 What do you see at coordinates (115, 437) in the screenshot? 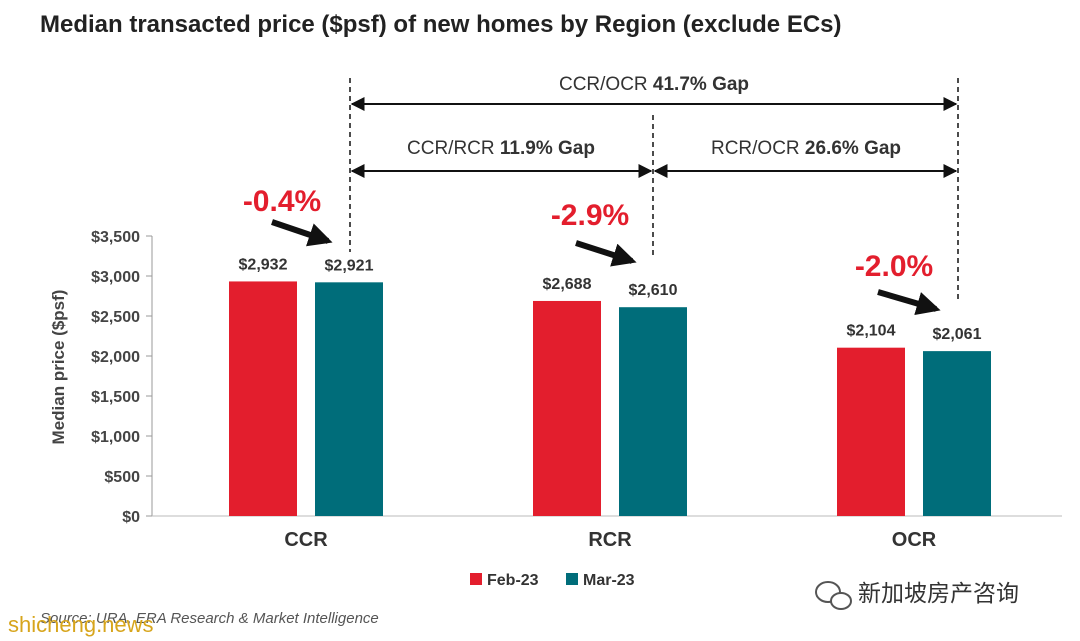
I see `y-tick-label: $1,000` at bounding box center [115, 437].